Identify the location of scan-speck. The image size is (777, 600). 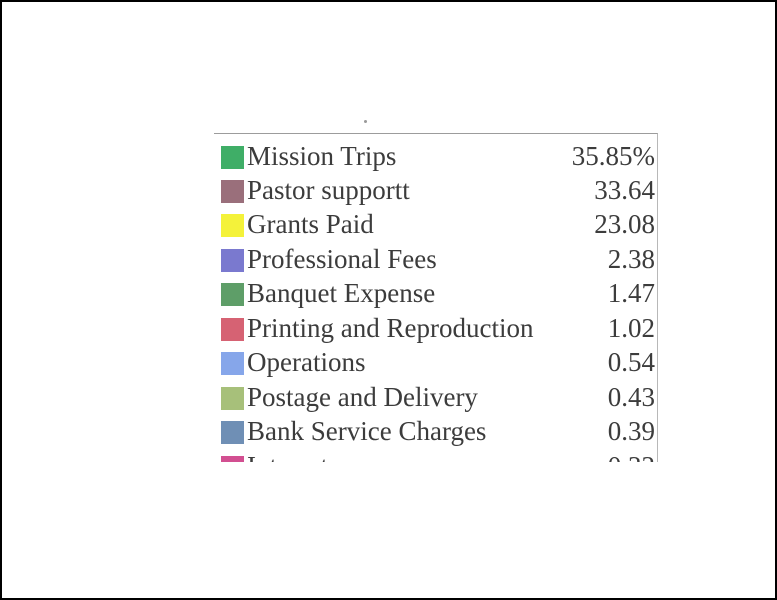
(365, 121).